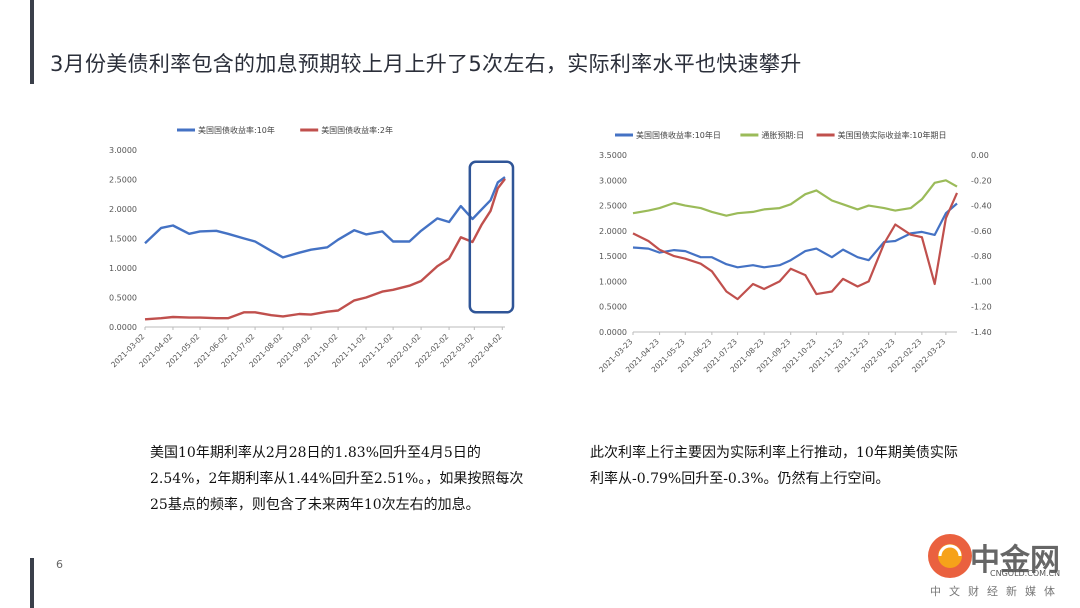  Describe the element at coordinates (981, 206) in the screenshot. I see `right-y-tick-label: -0.40` at that location.